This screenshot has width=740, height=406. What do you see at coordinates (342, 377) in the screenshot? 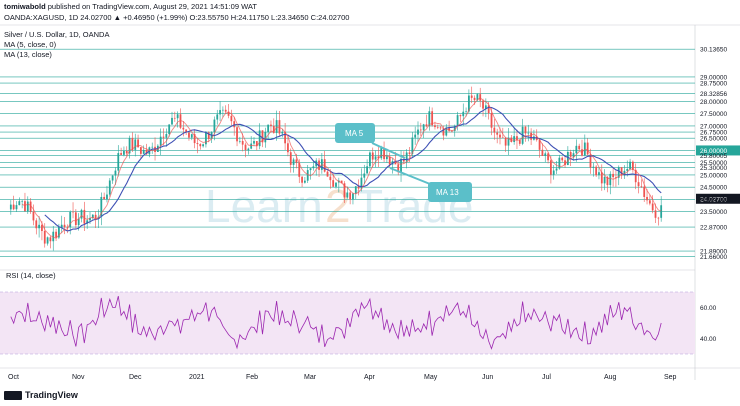
I see `time-axis: Oct Nov Dec 2021 Feb Mar Apr May Jun Jul Aug Sep` at bounding box center [342, 377].